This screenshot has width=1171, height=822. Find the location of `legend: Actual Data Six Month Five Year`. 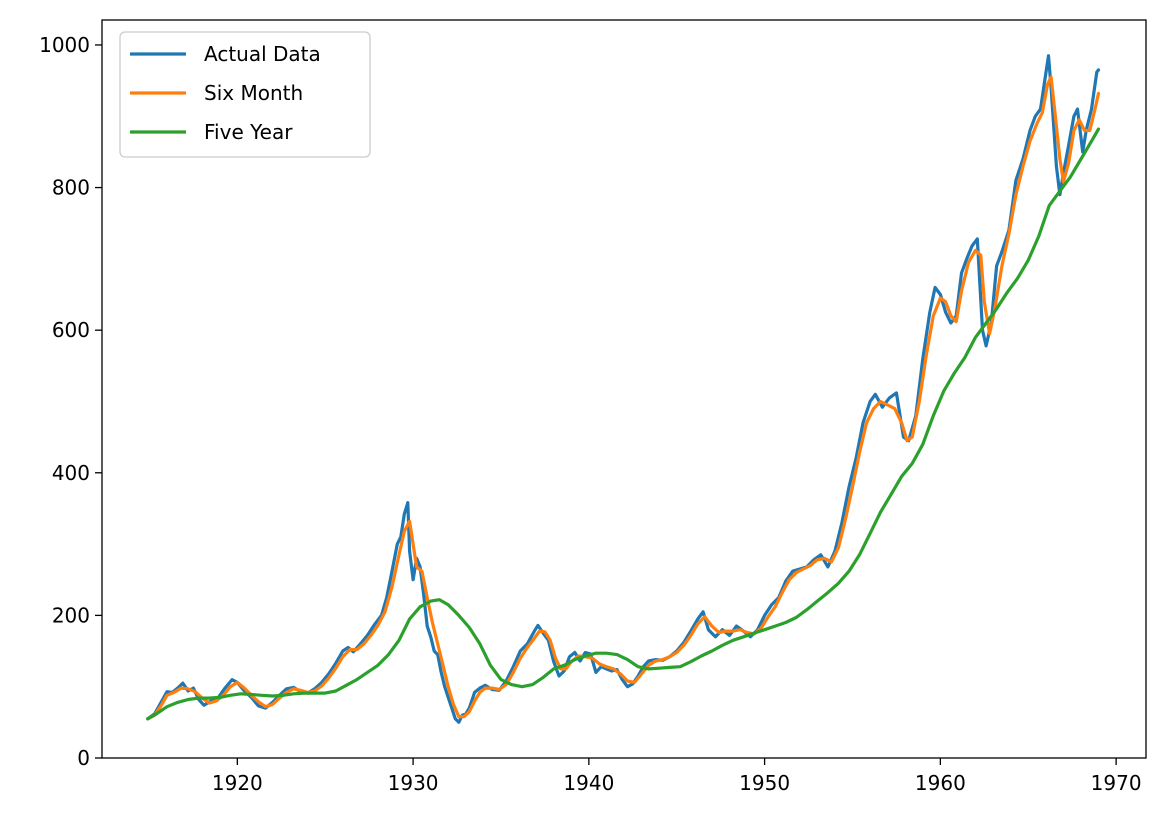

legend: Actual Data Six Month Five Year is located at coordinates (245, 94).